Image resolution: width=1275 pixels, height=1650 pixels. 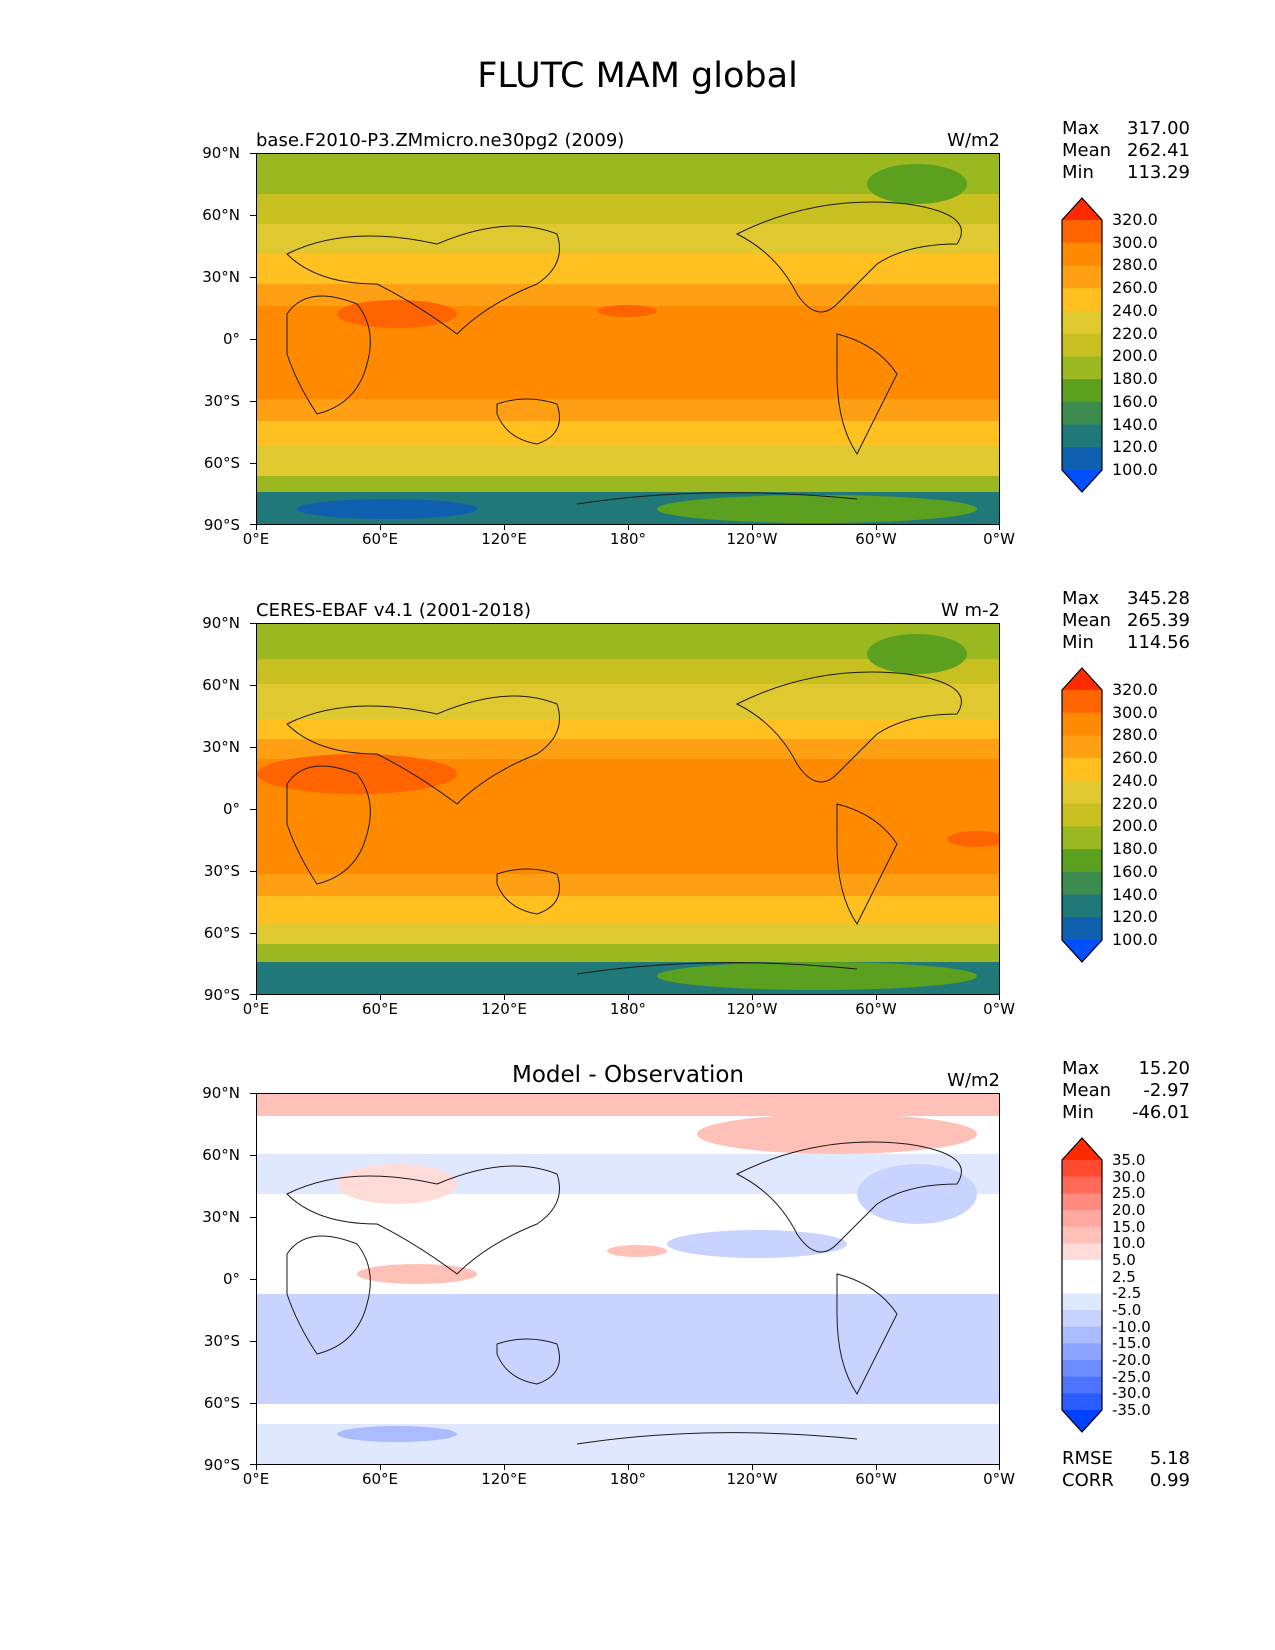 I want to click on lat-label: 60°S, so click(x=221, y=463).